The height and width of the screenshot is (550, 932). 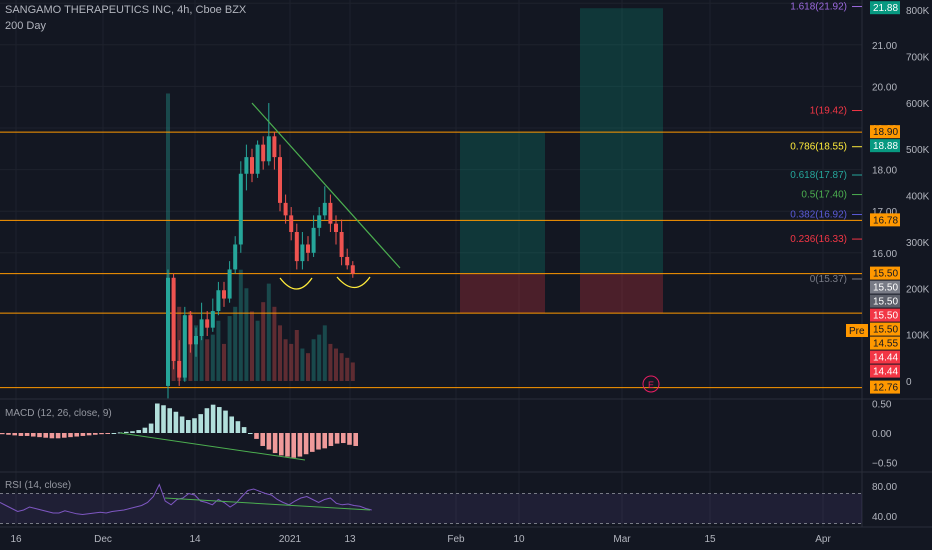 What do you see at coordinates (651, 384) in the screenshot?
I see `earnings-marker` at bounding box center [651, 384].